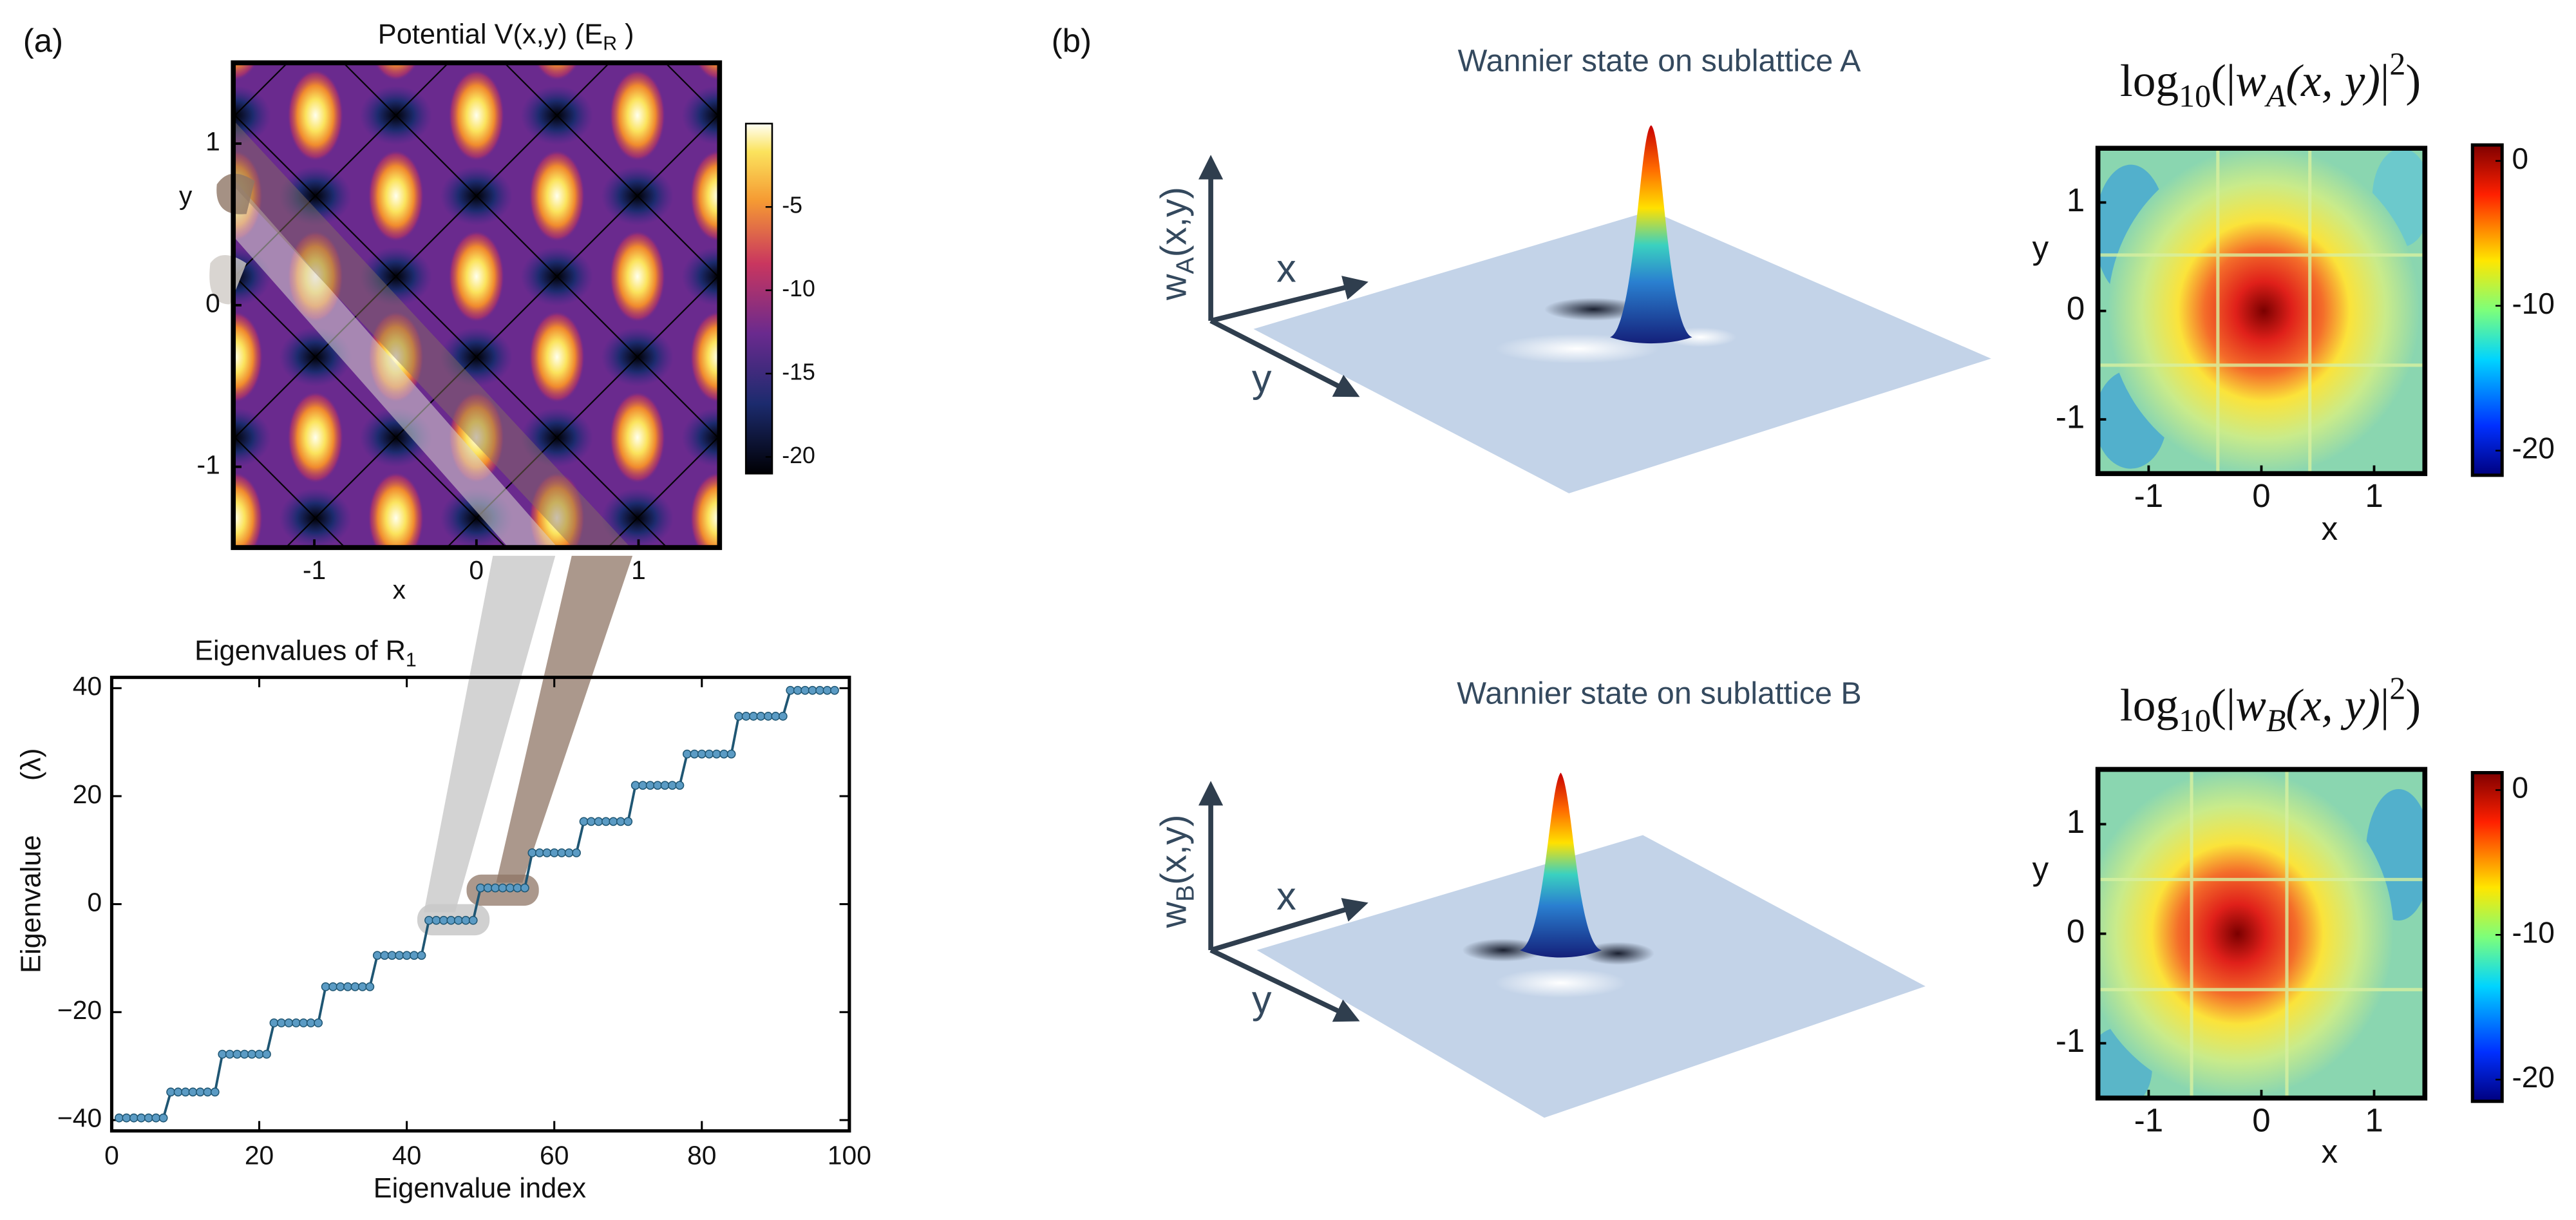  Describe the element at coordinates (1659, 61) in the screenshot. I see `chart-title: Wannier state on sublattice A` at that location.